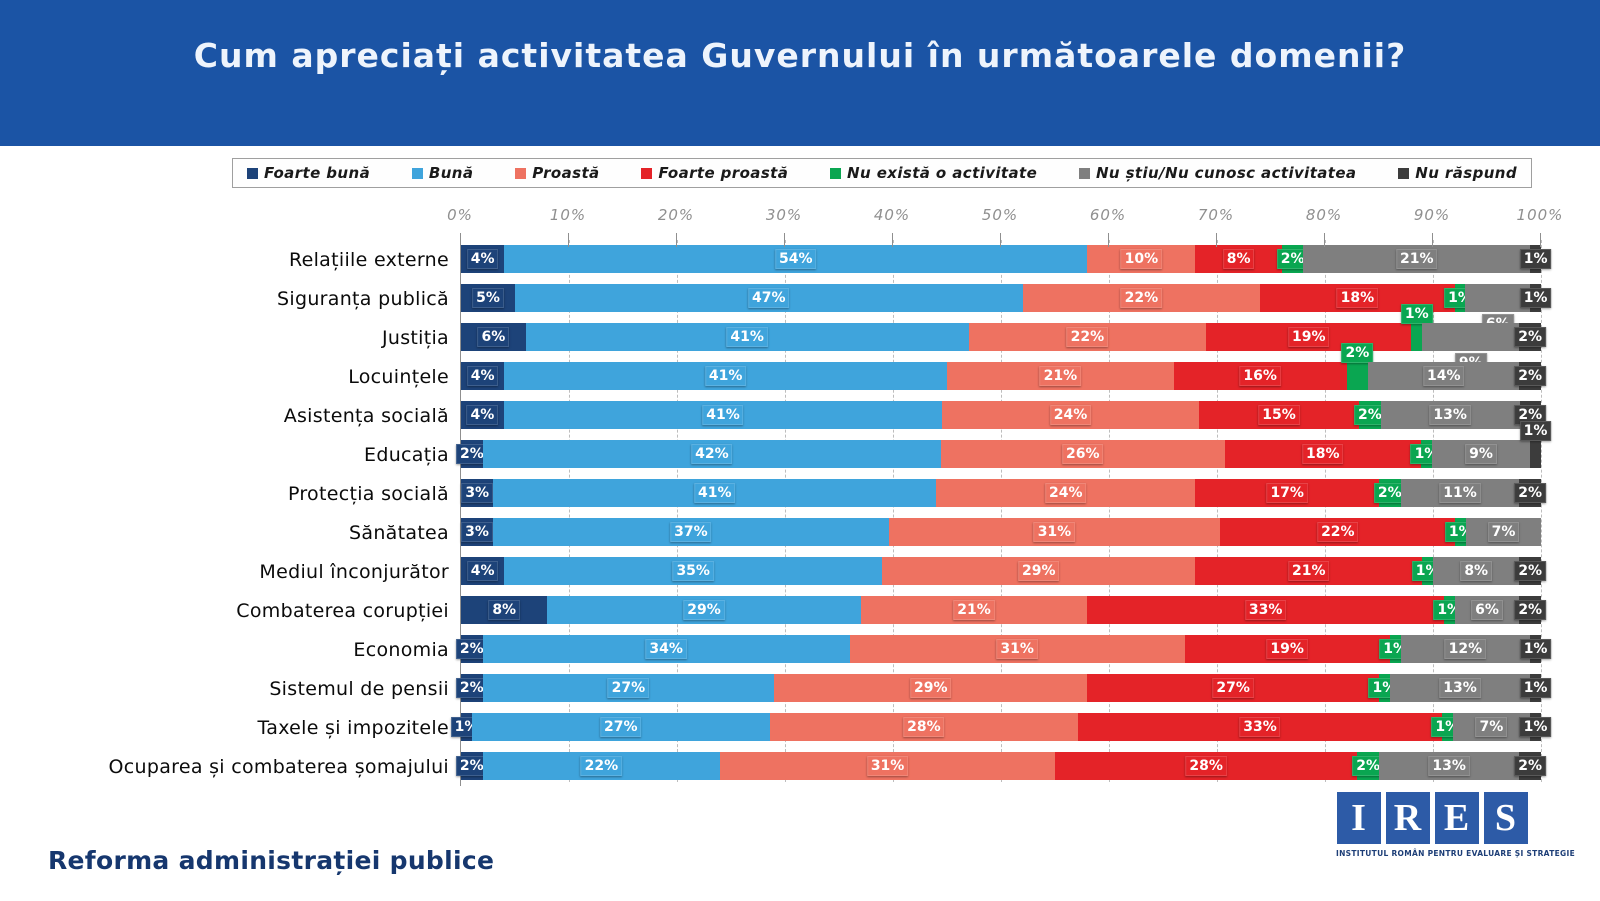  Describe the element at coordinates (1265, 610) in the screenshot. I see `bar-segment: 33%` at that location.